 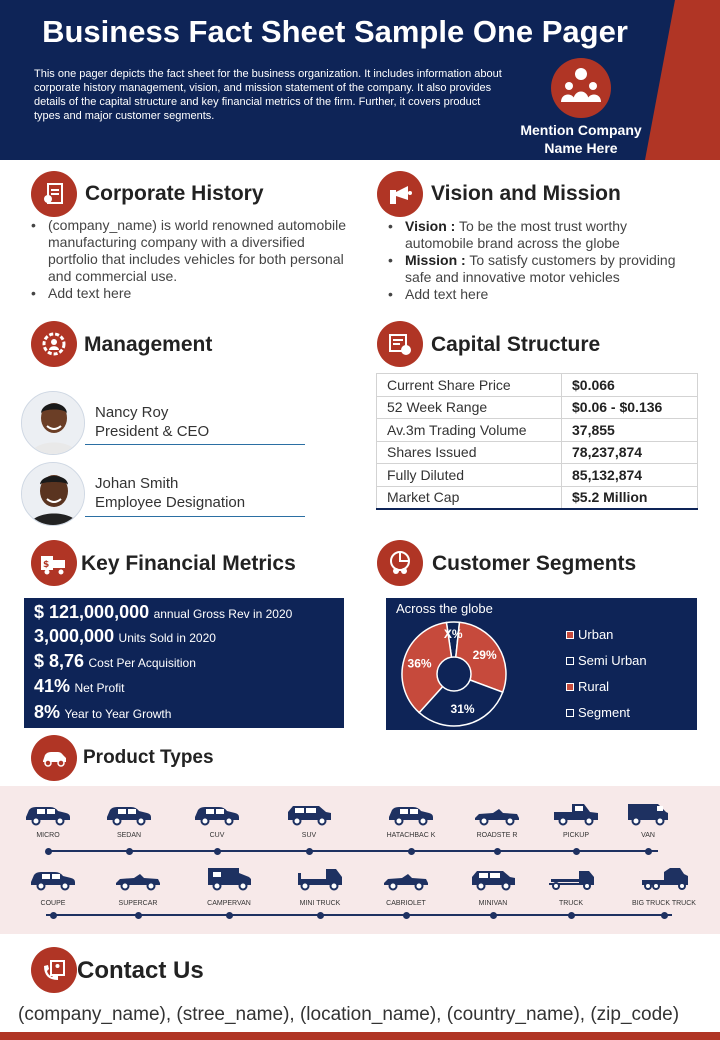 I want to click on metric-value: $ 121,000,000, so click(x=92, y=612).